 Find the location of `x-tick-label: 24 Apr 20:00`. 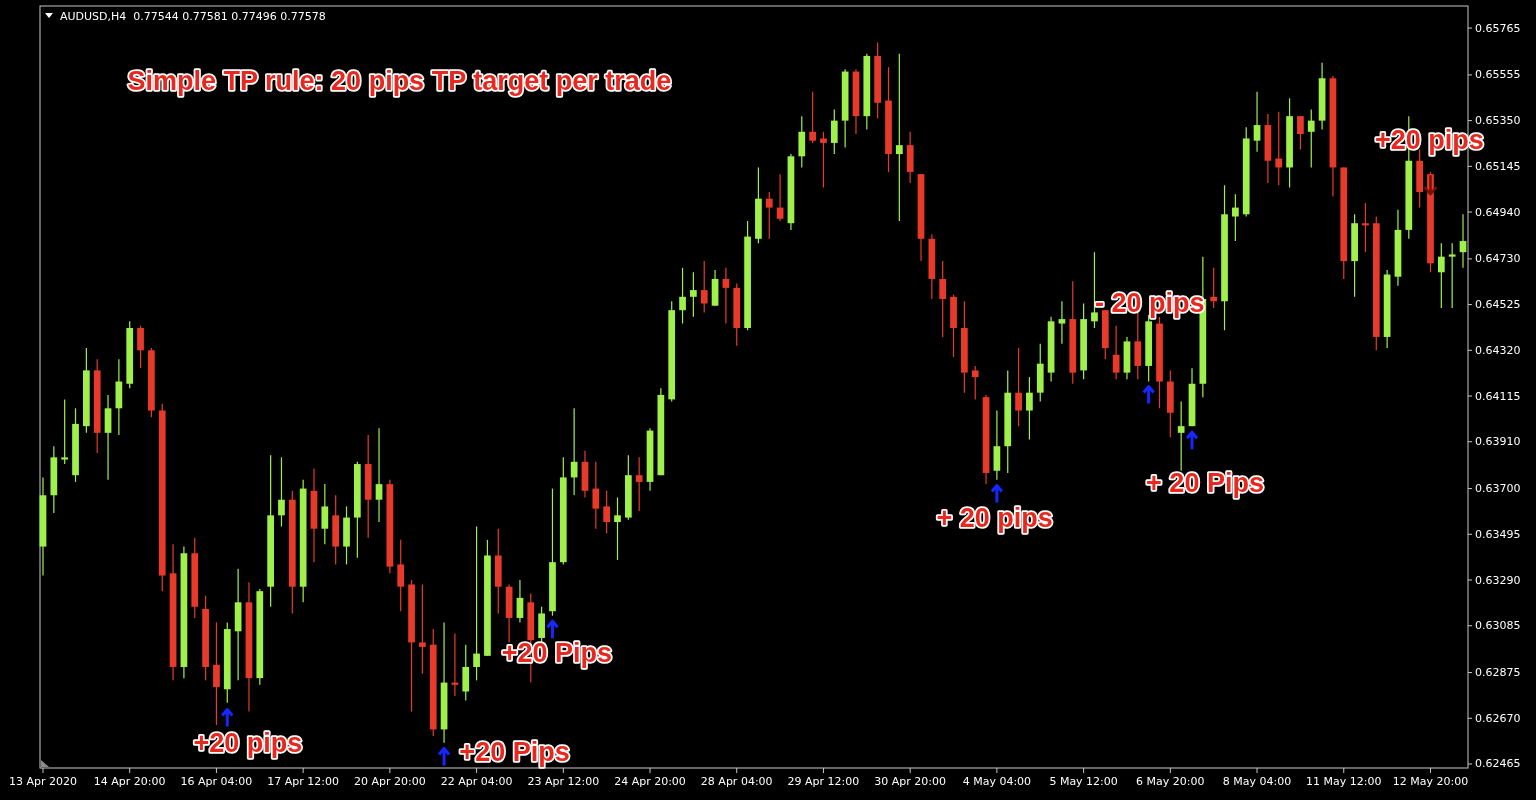

x-tick-label: 24 Apr 20:00 is located at coordinates (650, 781).